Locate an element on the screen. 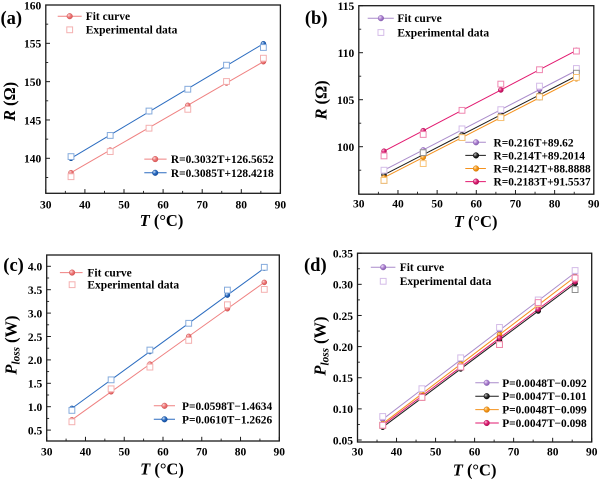  svg-text: R=0.2183T+91.5537 is located at coordinates (542, 183).